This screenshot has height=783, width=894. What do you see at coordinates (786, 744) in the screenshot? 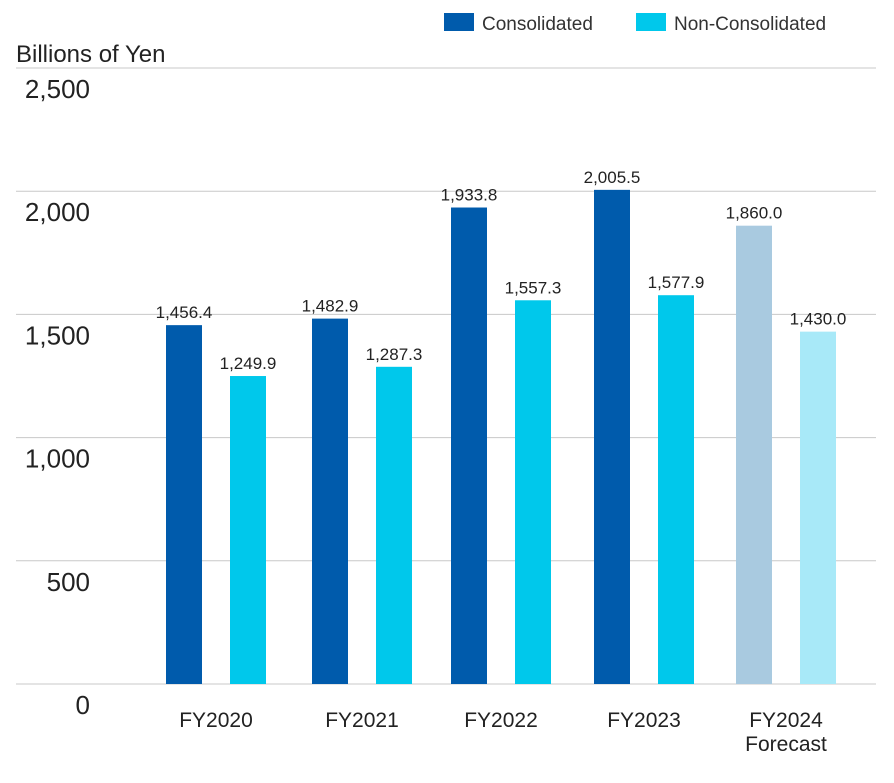
I see `x-tick-label: Forecast` at bounding box center [786, 744].